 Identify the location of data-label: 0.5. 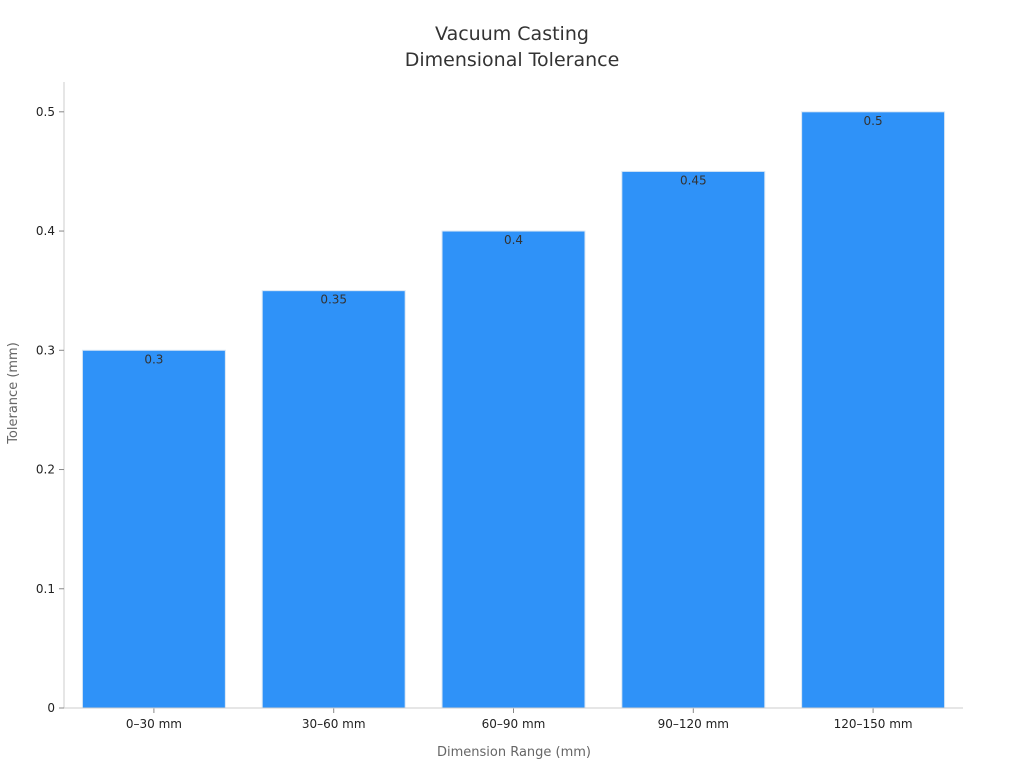
(873, 121).